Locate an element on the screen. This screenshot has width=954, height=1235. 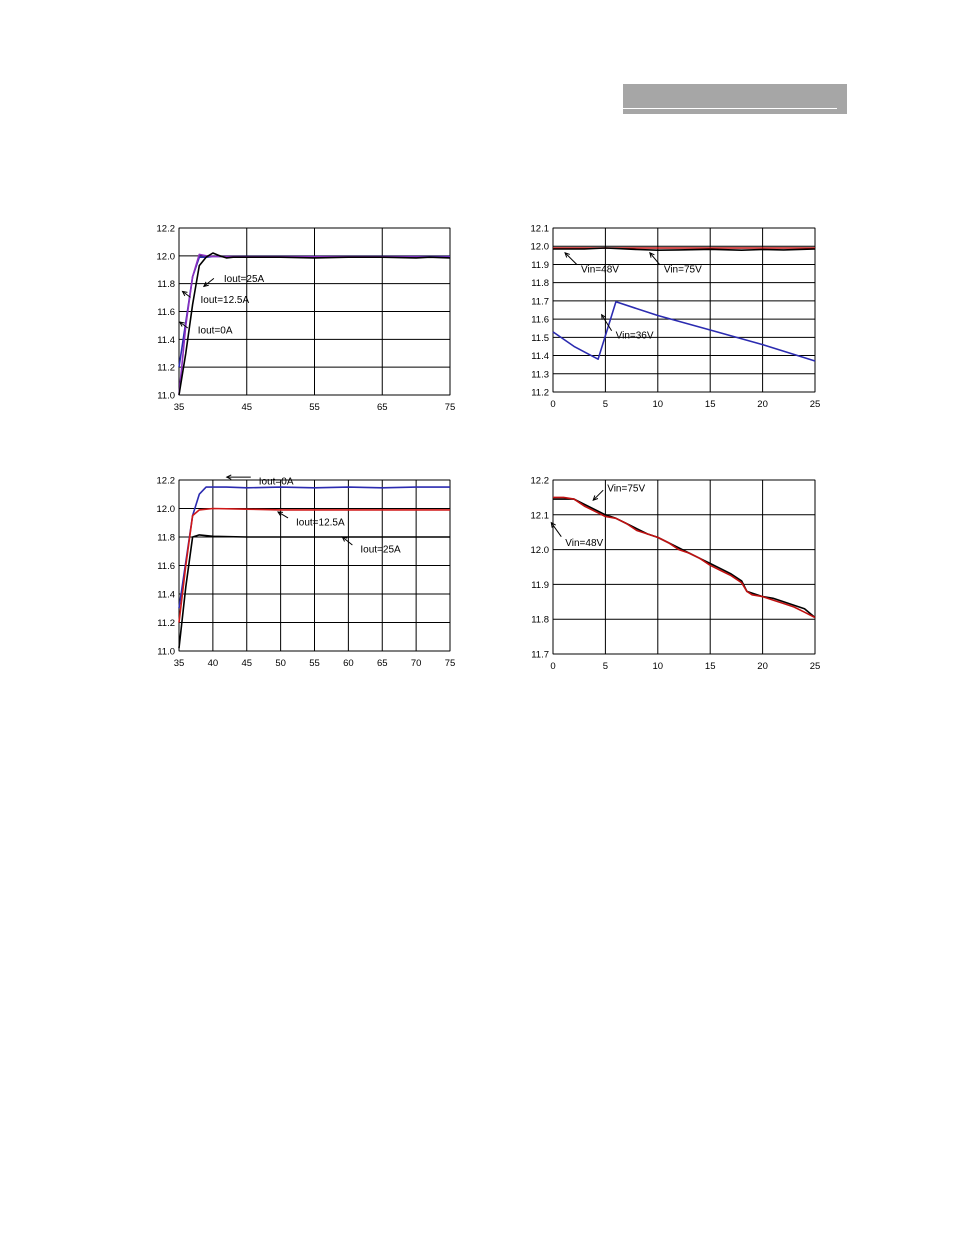
y-tick-label: 11.3 is located at coordinates (540, 374).